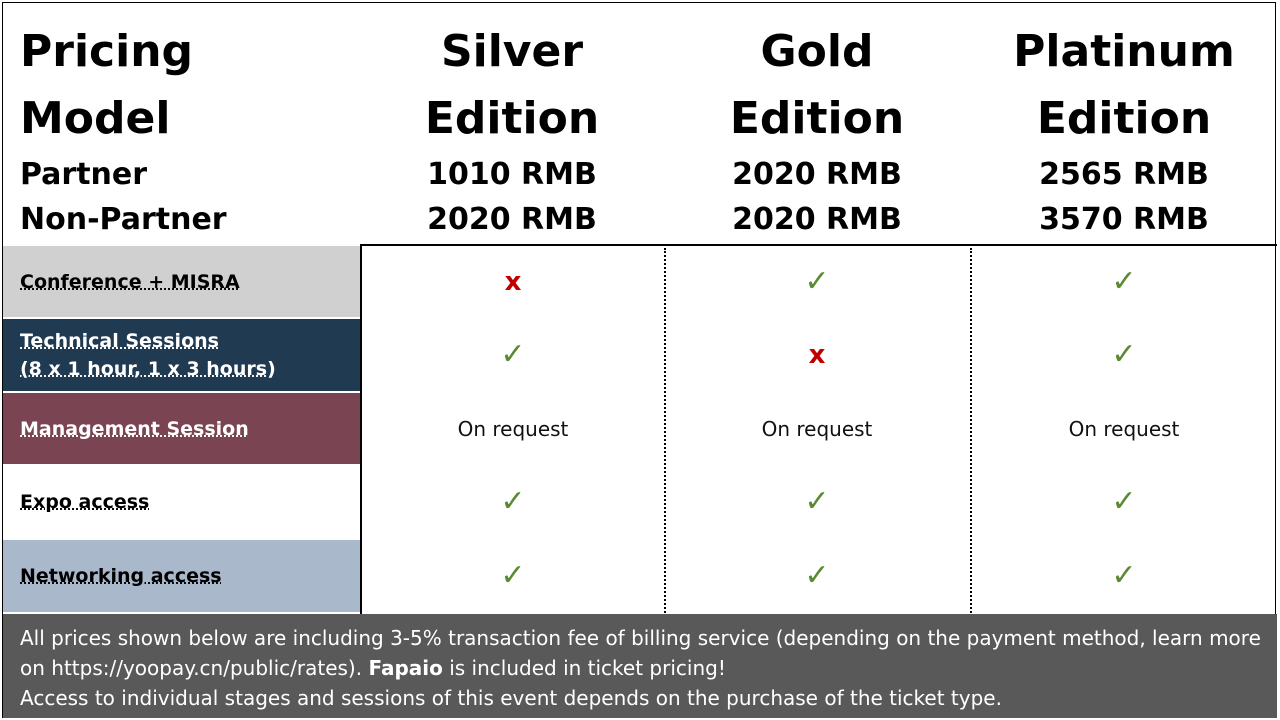 The image size is (1280, 720). I want to click on tier-platinum-header: Platinum Edition 2565 RMB 3570 RMB, so click(1124, 130).